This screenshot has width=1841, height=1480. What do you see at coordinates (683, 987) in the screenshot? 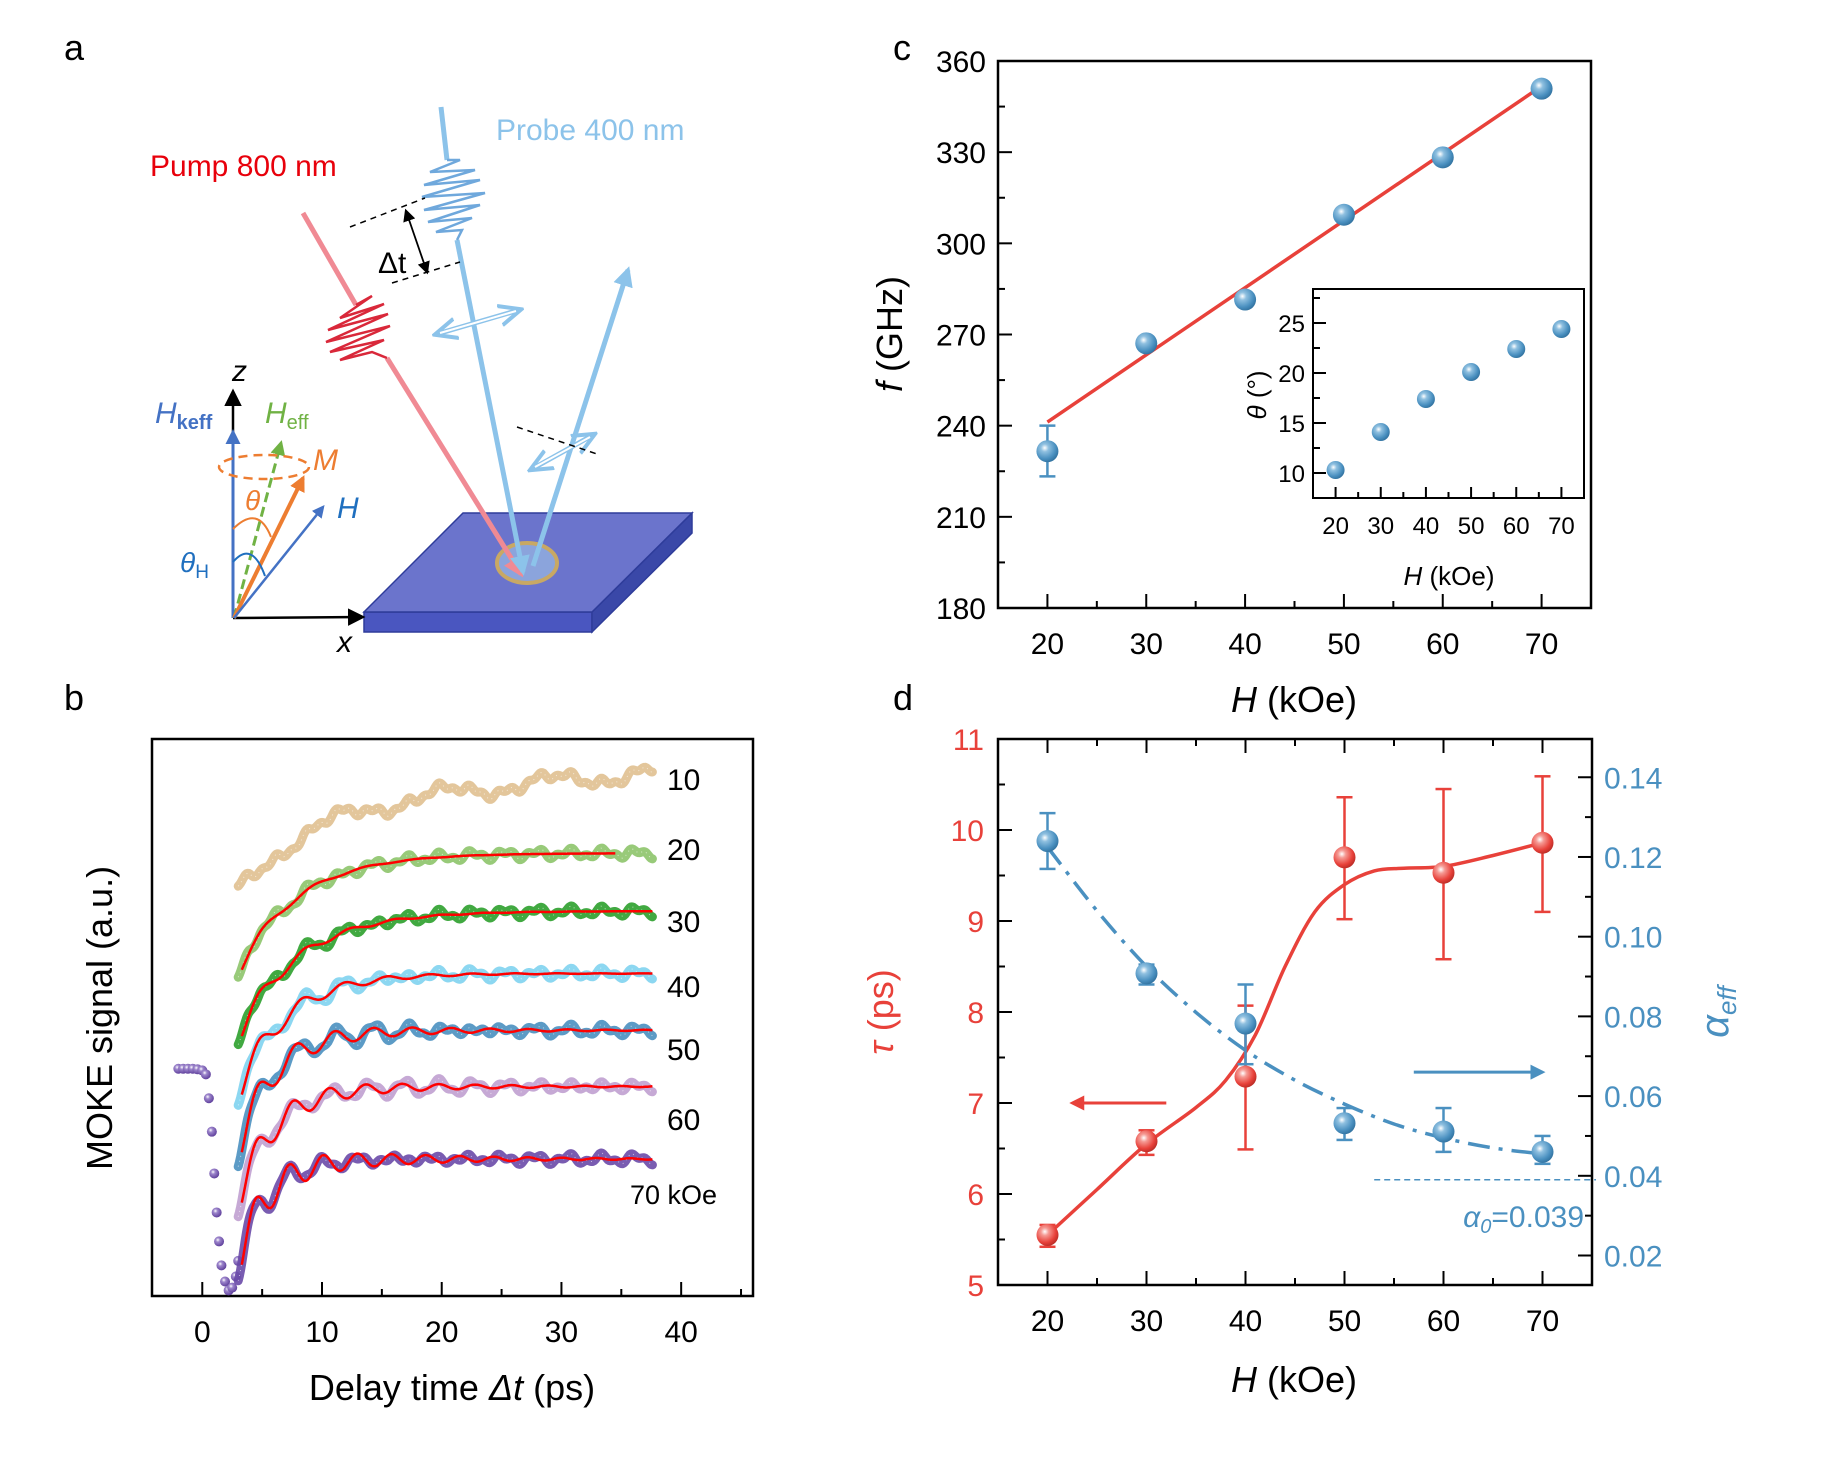
I see `trace-label: 40` at bounding box center [683, 987].